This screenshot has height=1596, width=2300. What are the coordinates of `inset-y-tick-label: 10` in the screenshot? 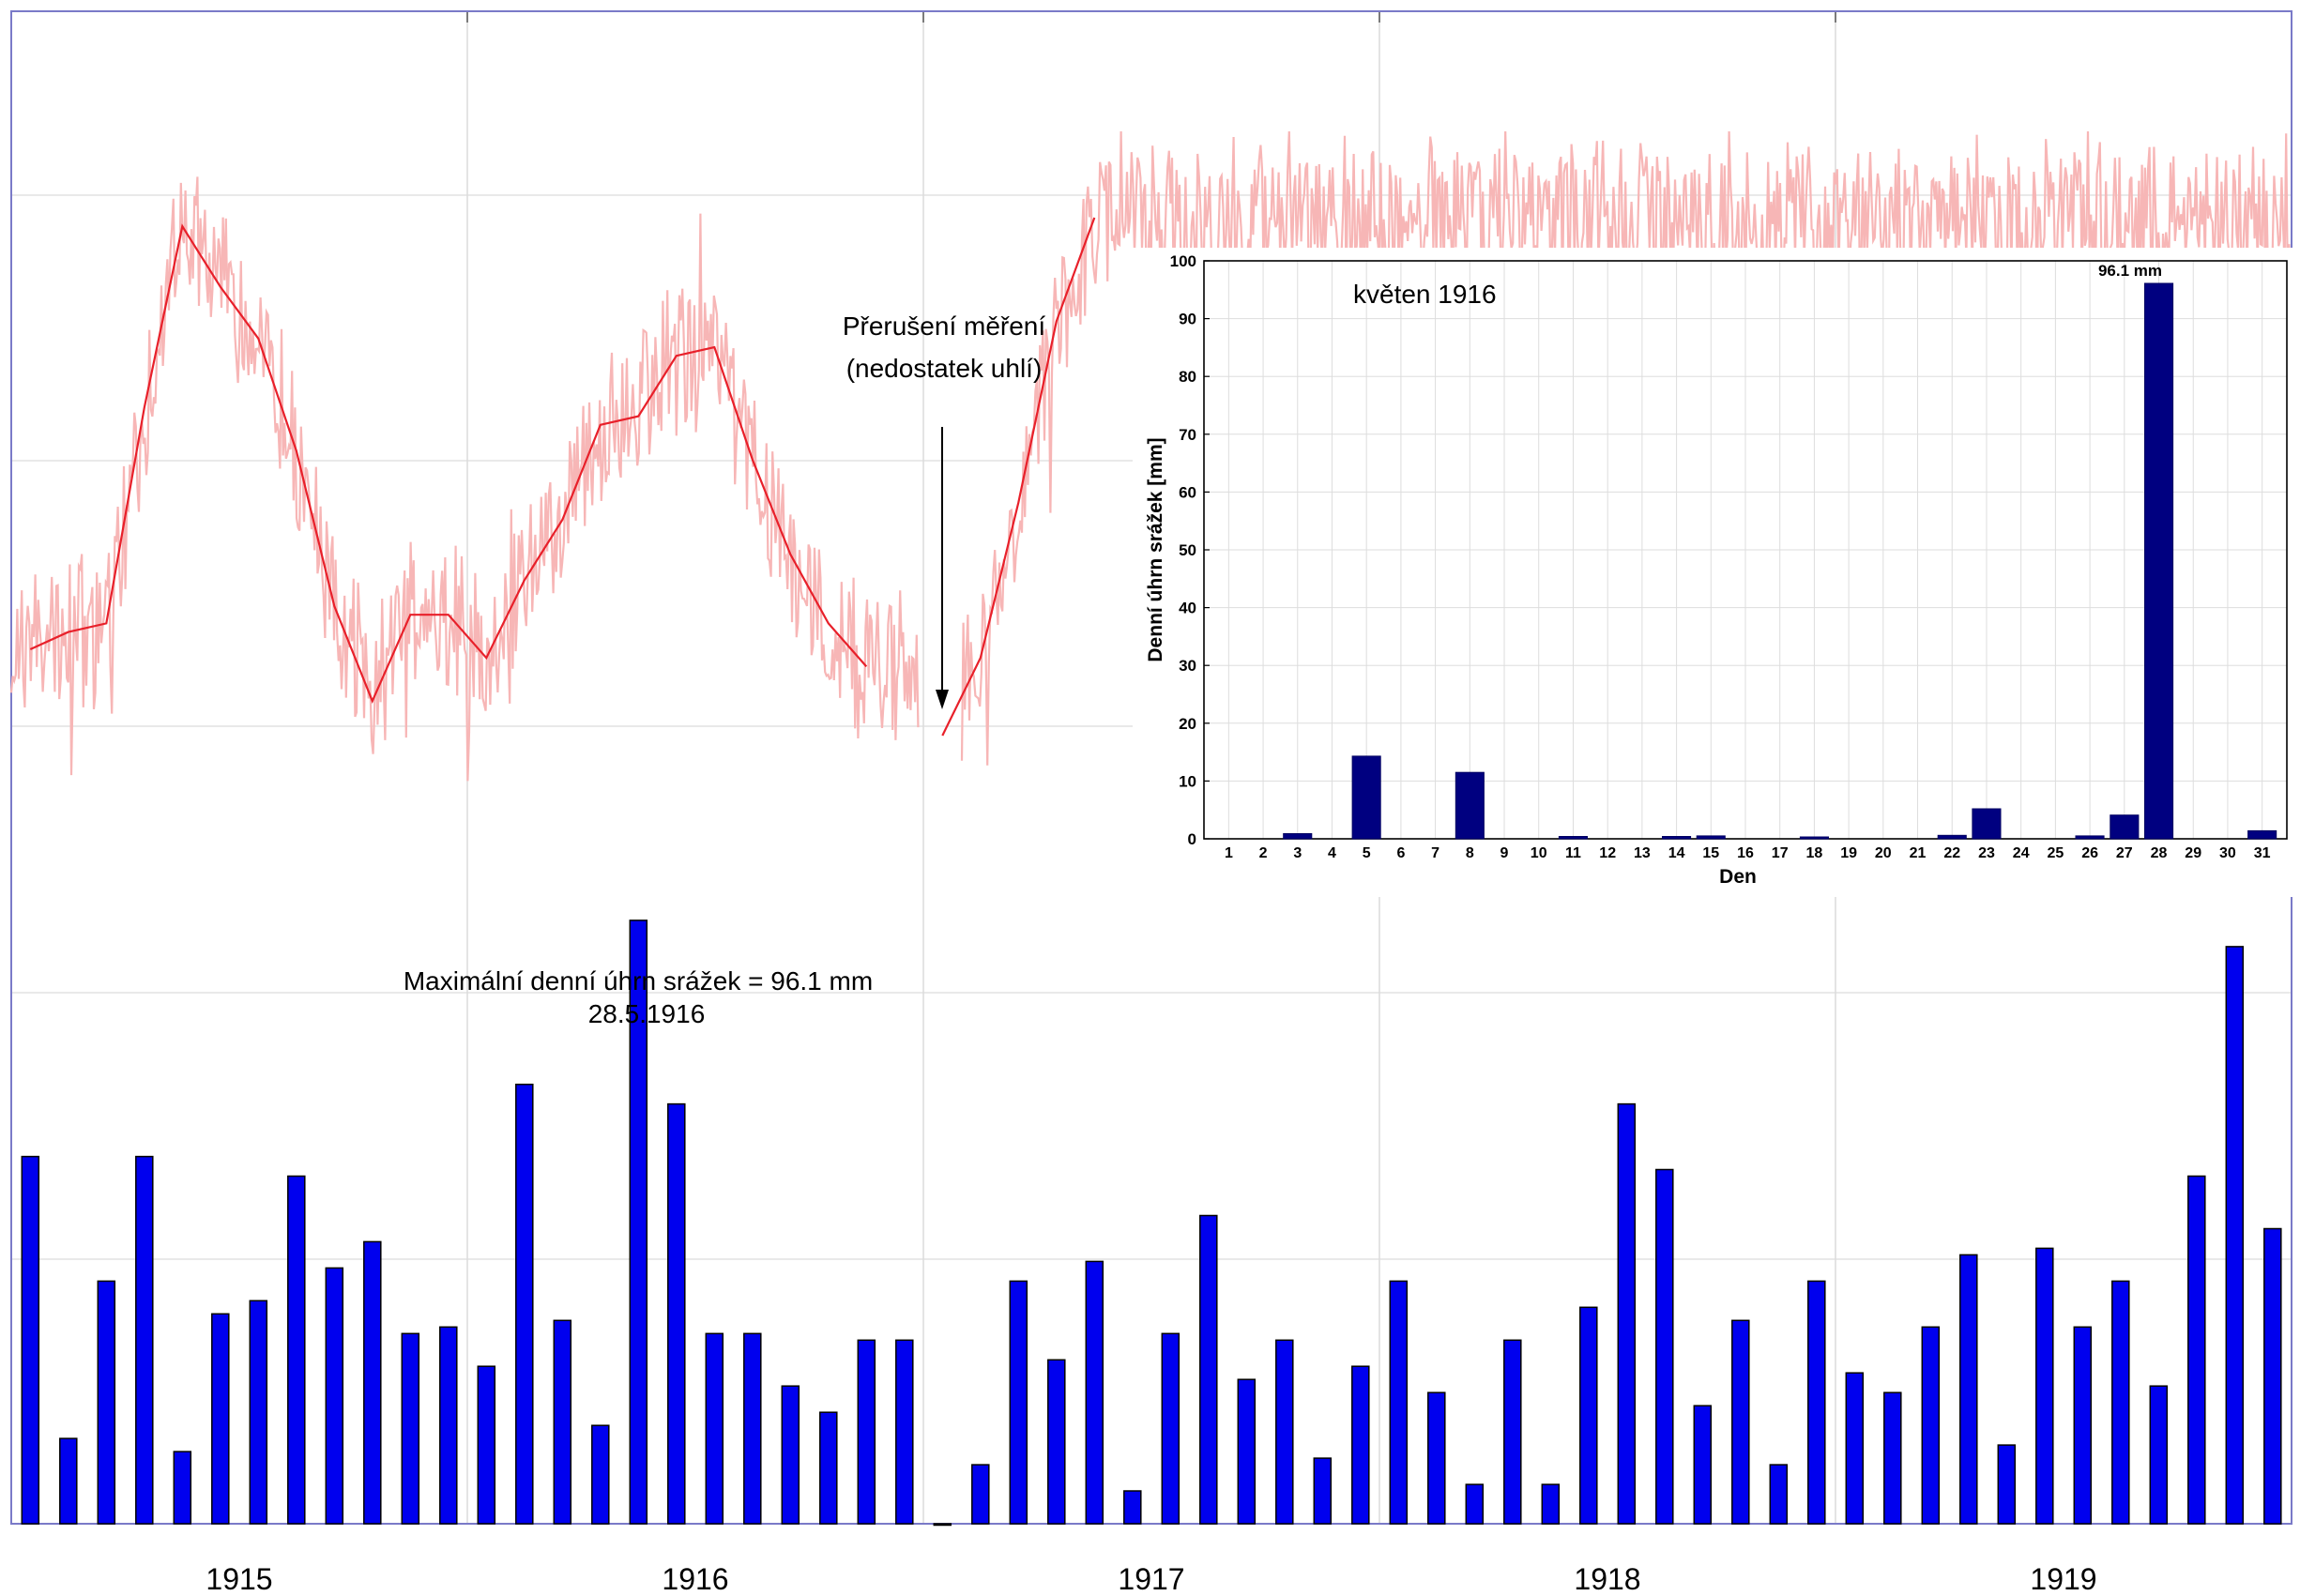 It's located at (1187, 781).